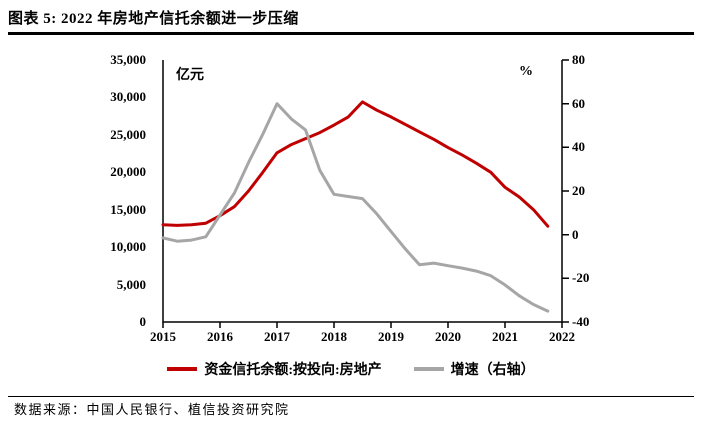 This screenshot has width=702, height=424. Describe the element at coordinates (334, 336) in the screenshot. I see `x-axis-tick-label: 2018` at that location.